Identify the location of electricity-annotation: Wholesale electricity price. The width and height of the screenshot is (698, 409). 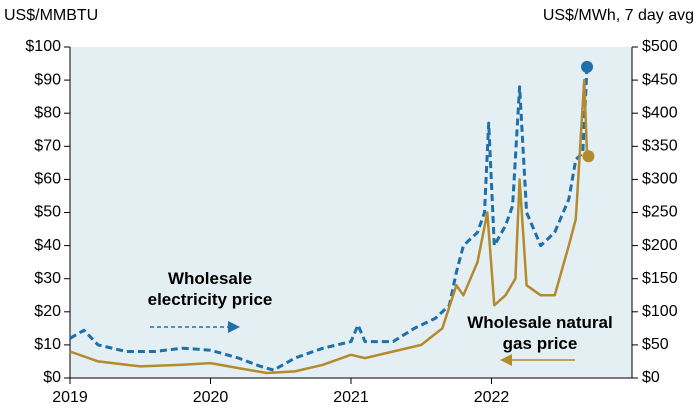
(210, 289).